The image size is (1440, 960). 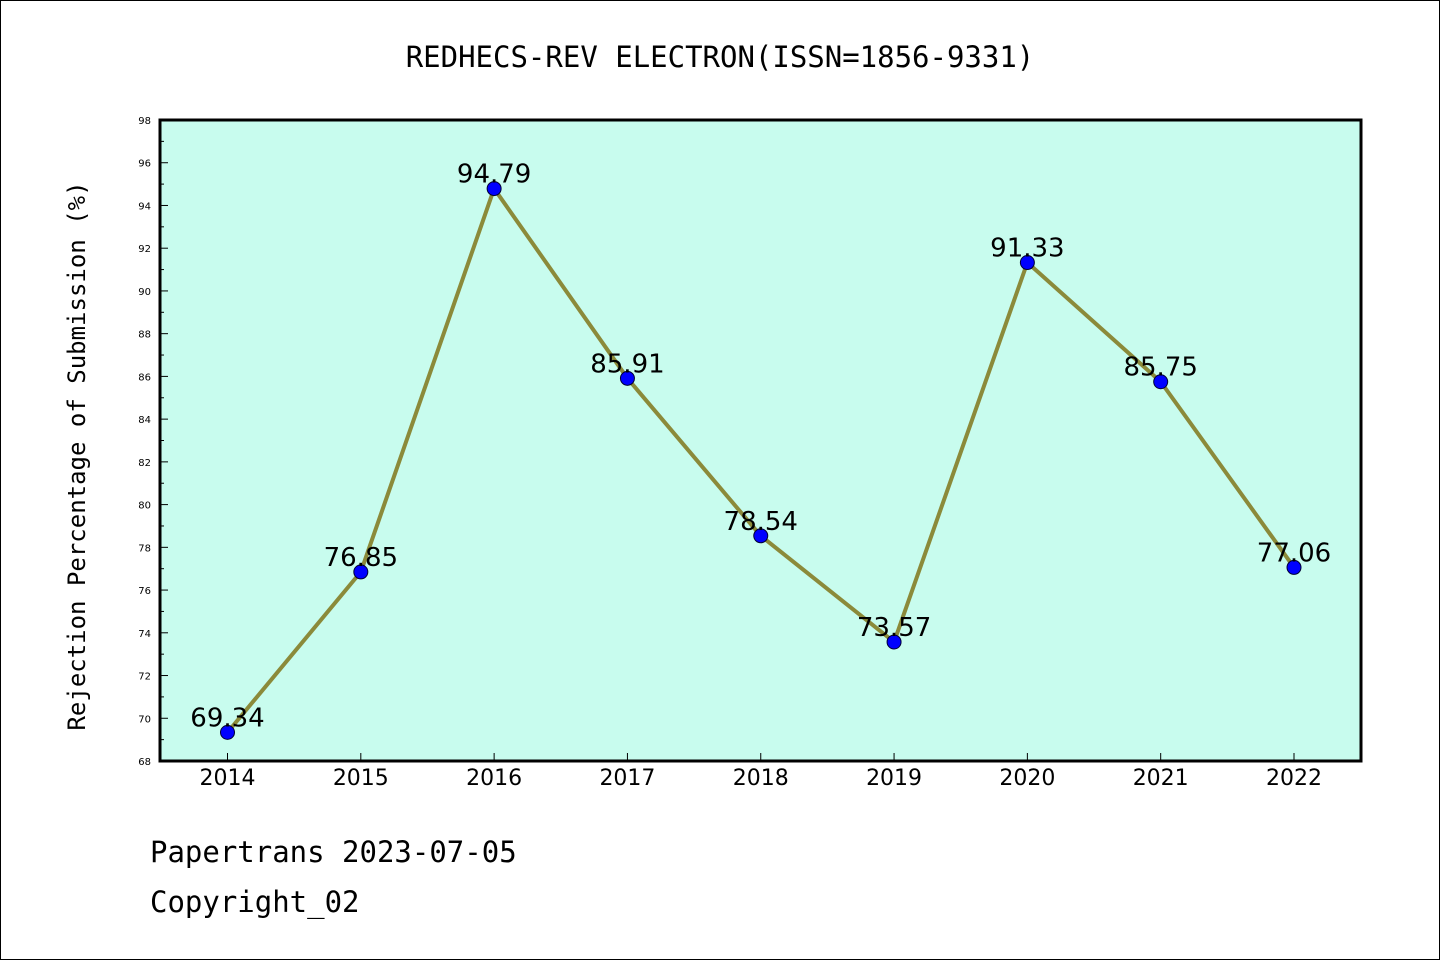 I want to click on footer-date: Papertrans 2023-07-05, so click(x=333, y=852).